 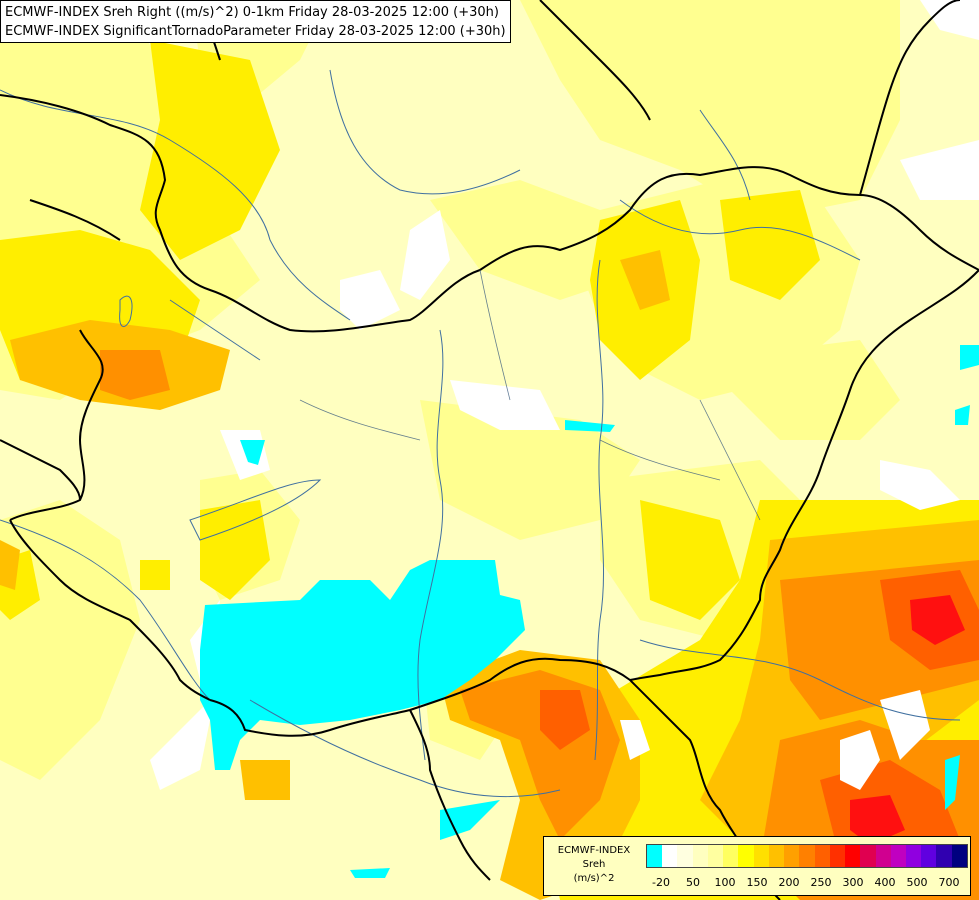 What do you see at coordinates (725, 882) in the screenshot?
I see `legend-tick-label: 100` at bounding box center [725, 882].